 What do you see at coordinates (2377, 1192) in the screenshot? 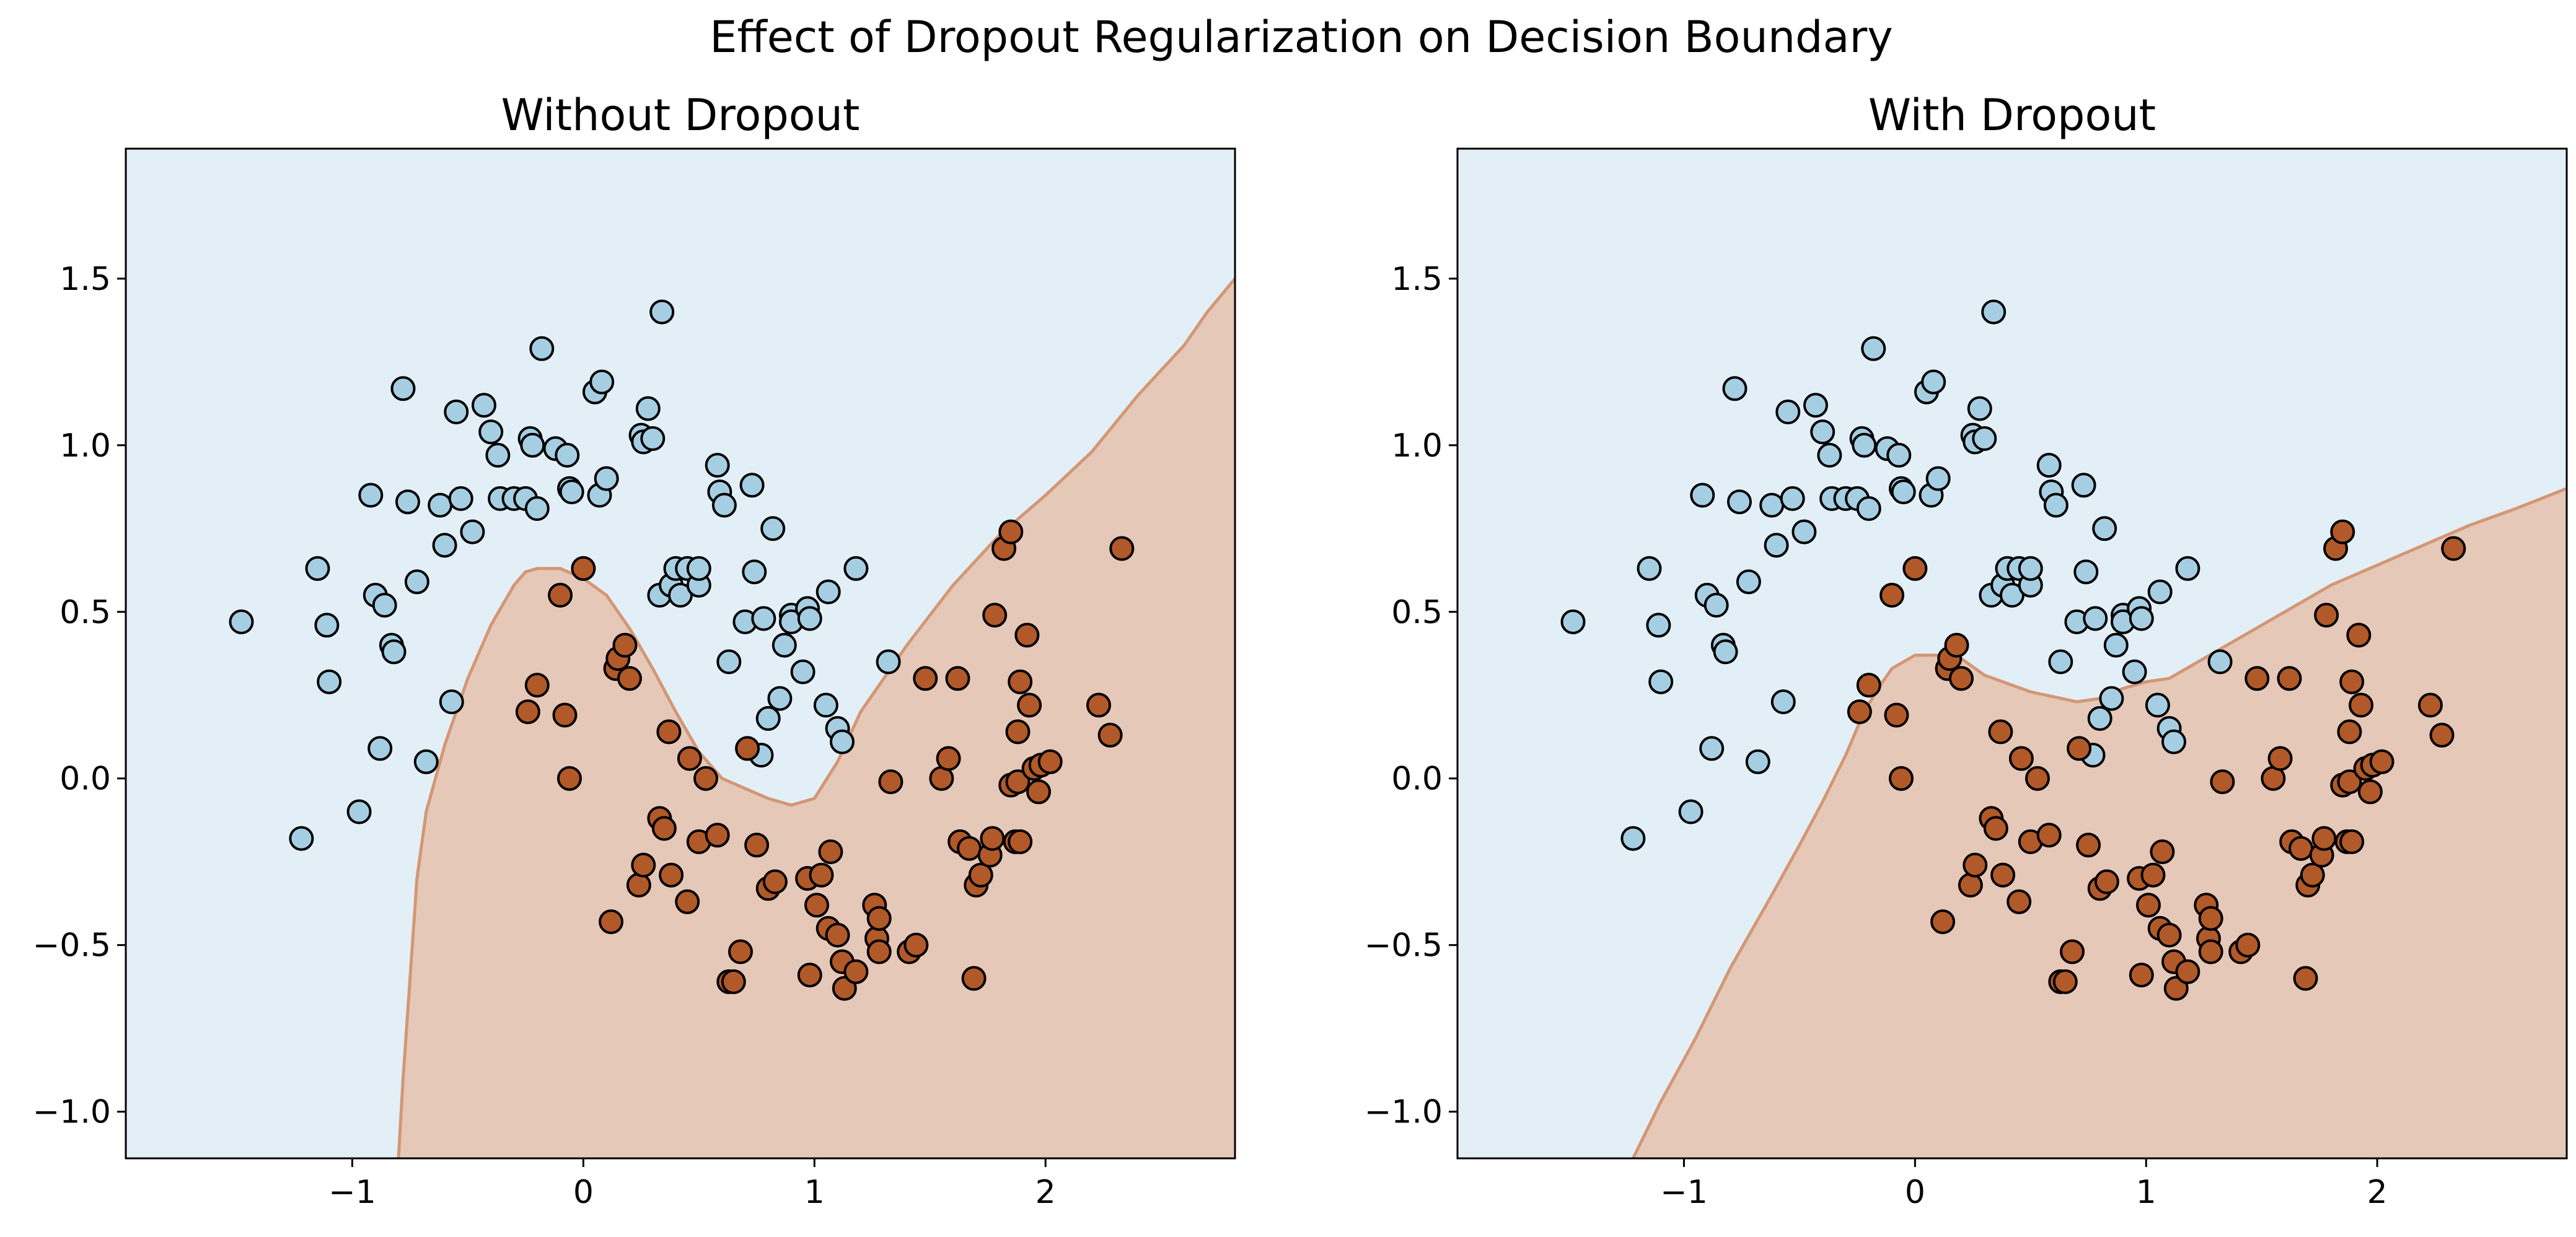
I see `x-tick-label: 2` at bounding box center [2377, 1192].